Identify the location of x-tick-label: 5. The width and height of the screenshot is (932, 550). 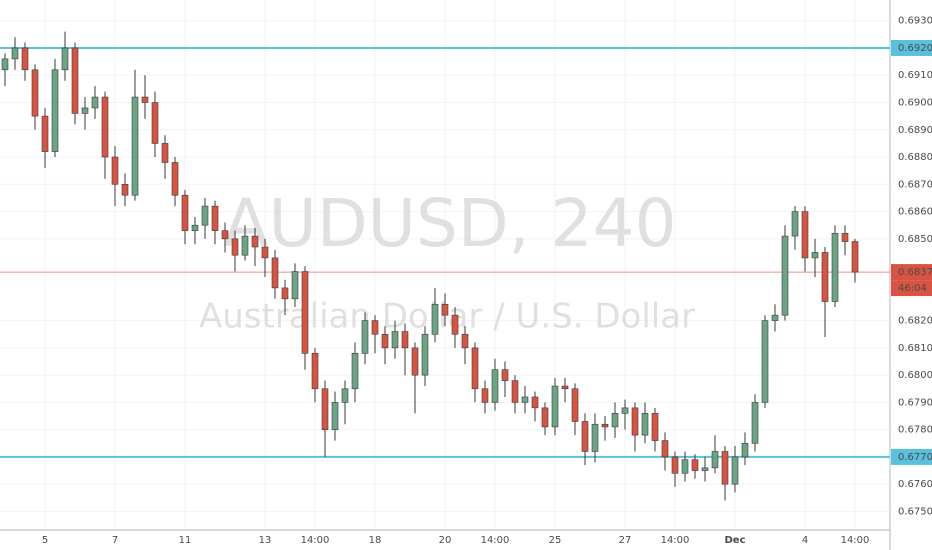
(45, 540).